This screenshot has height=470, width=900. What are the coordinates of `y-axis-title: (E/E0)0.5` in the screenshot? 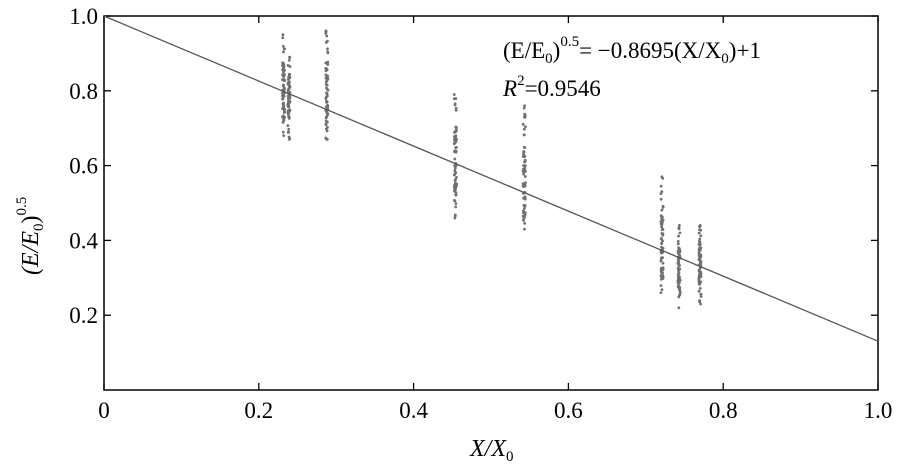 It's located at (30, 236).